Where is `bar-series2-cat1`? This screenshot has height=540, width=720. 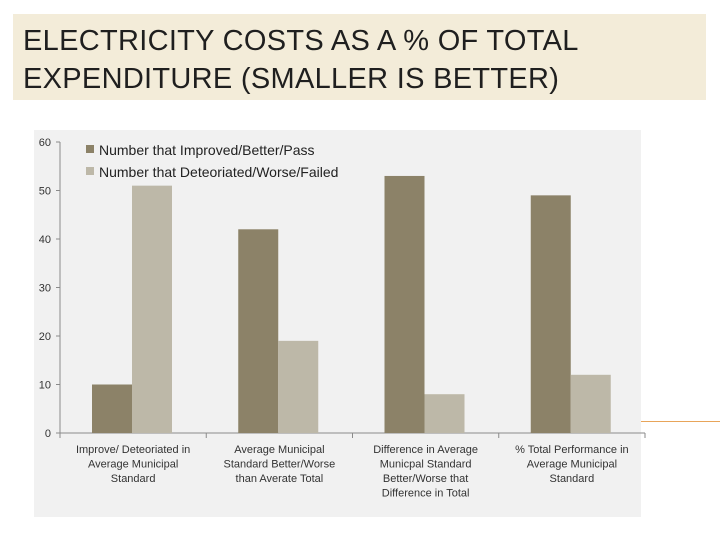 bar-series2-cat1 is located at coordinates (152, 309).